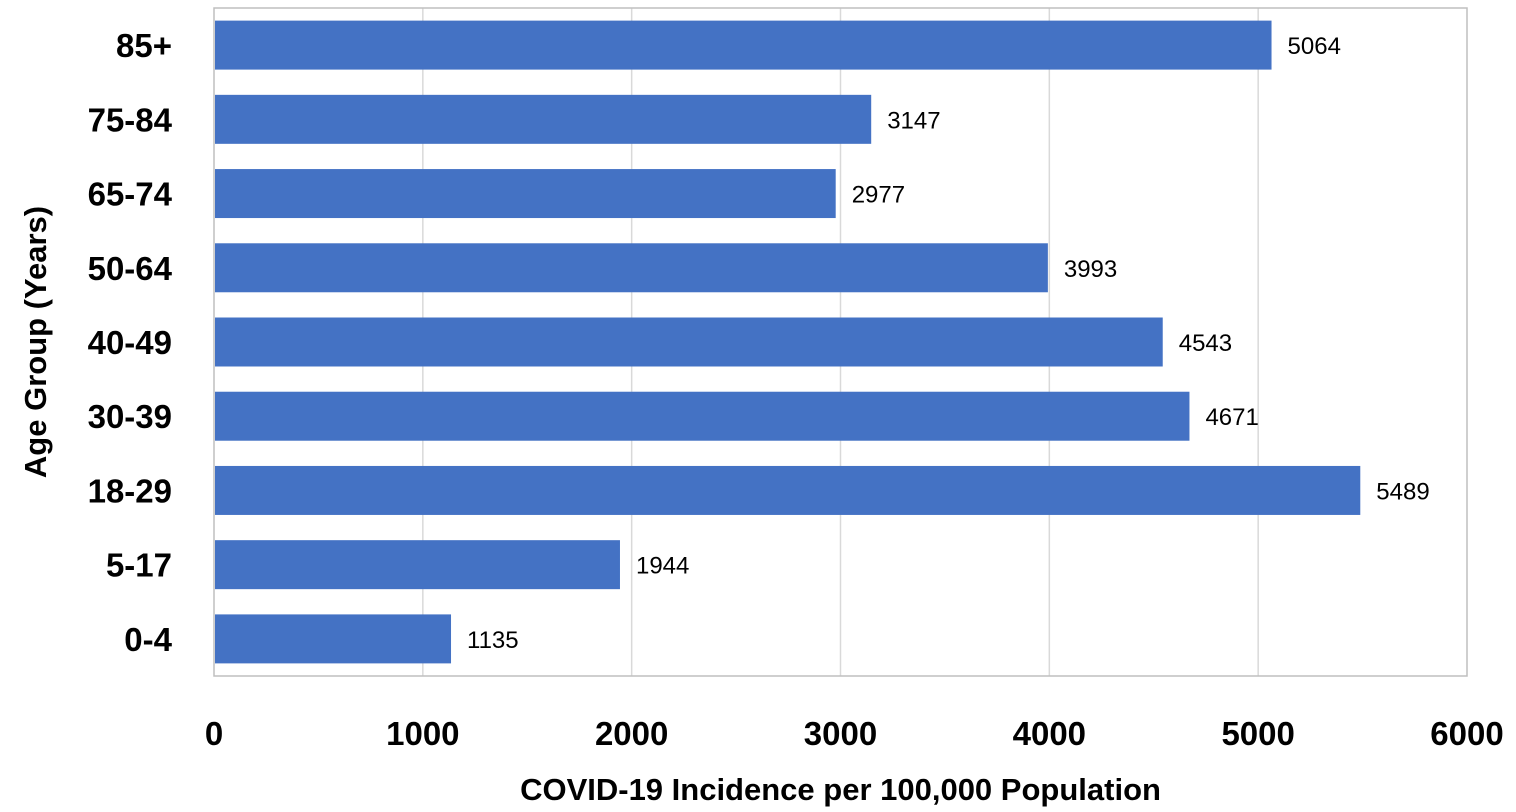  Describe the element at coordinates (1049, 733) in the screenshot. I see `x-tick-label-4000: 4000` at that location.